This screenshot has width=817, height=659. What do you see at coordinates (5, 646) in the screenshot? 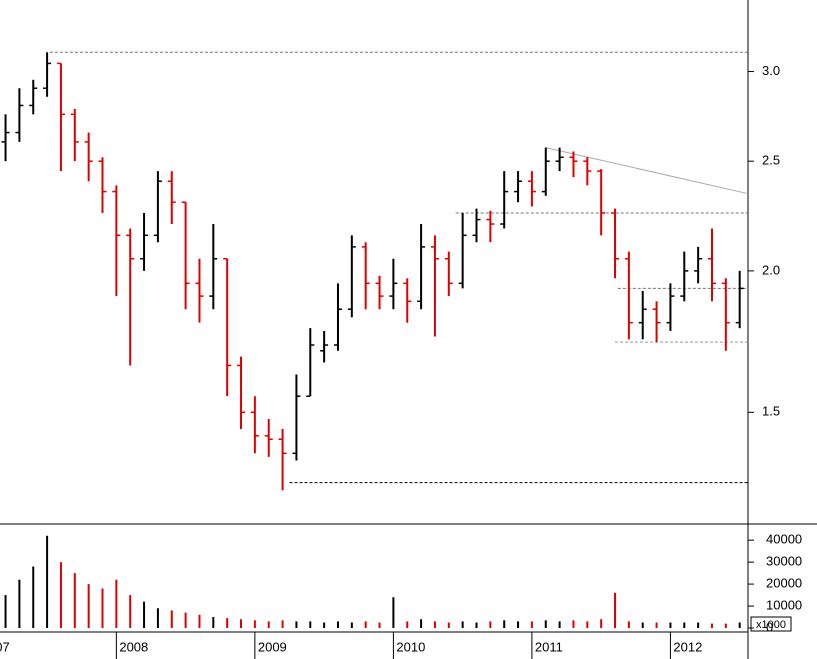
I see `x-tick-label: 2007` at bounding box center [5, 646].